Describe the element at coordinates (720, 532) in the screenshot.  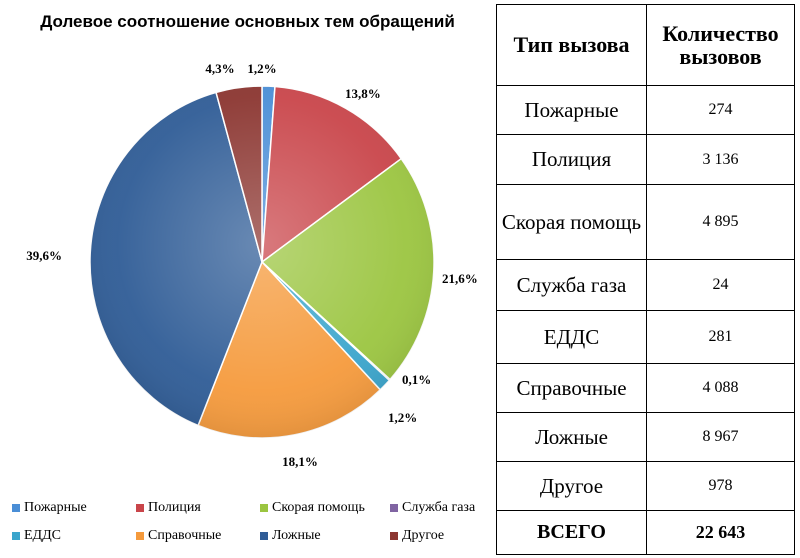
I see `cell-total-count: 22 643` at that location.